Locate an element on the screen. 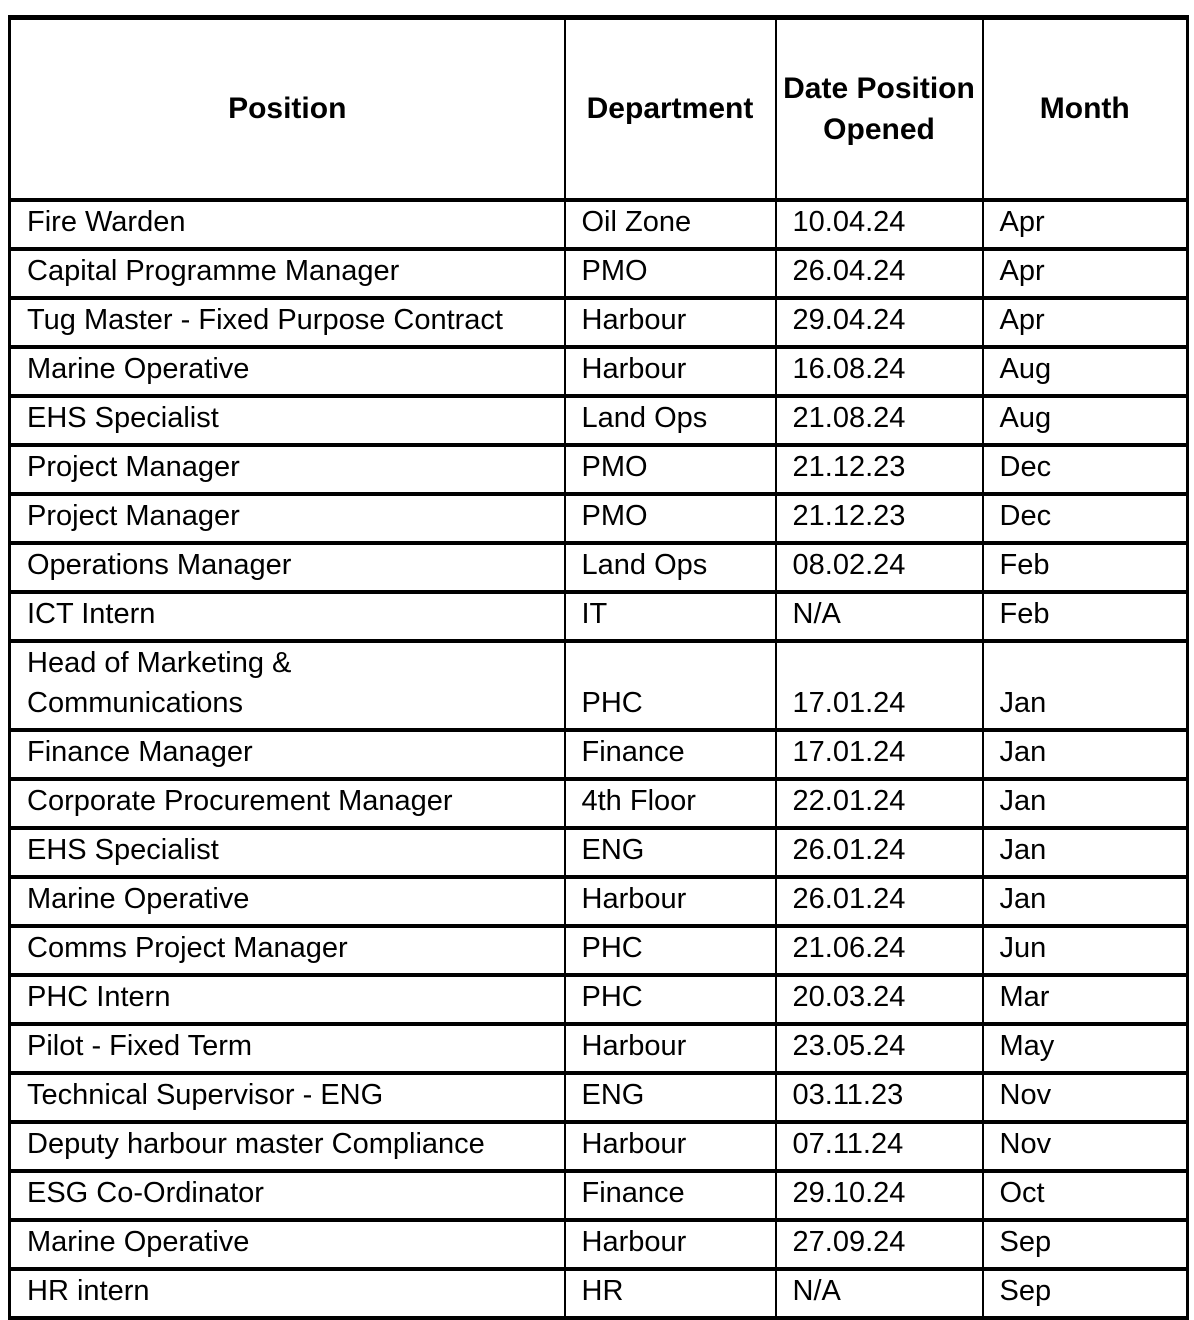 This screenshot has width=1194, height=1320. table-cell: Jun is located at coordinates (1085, 950).